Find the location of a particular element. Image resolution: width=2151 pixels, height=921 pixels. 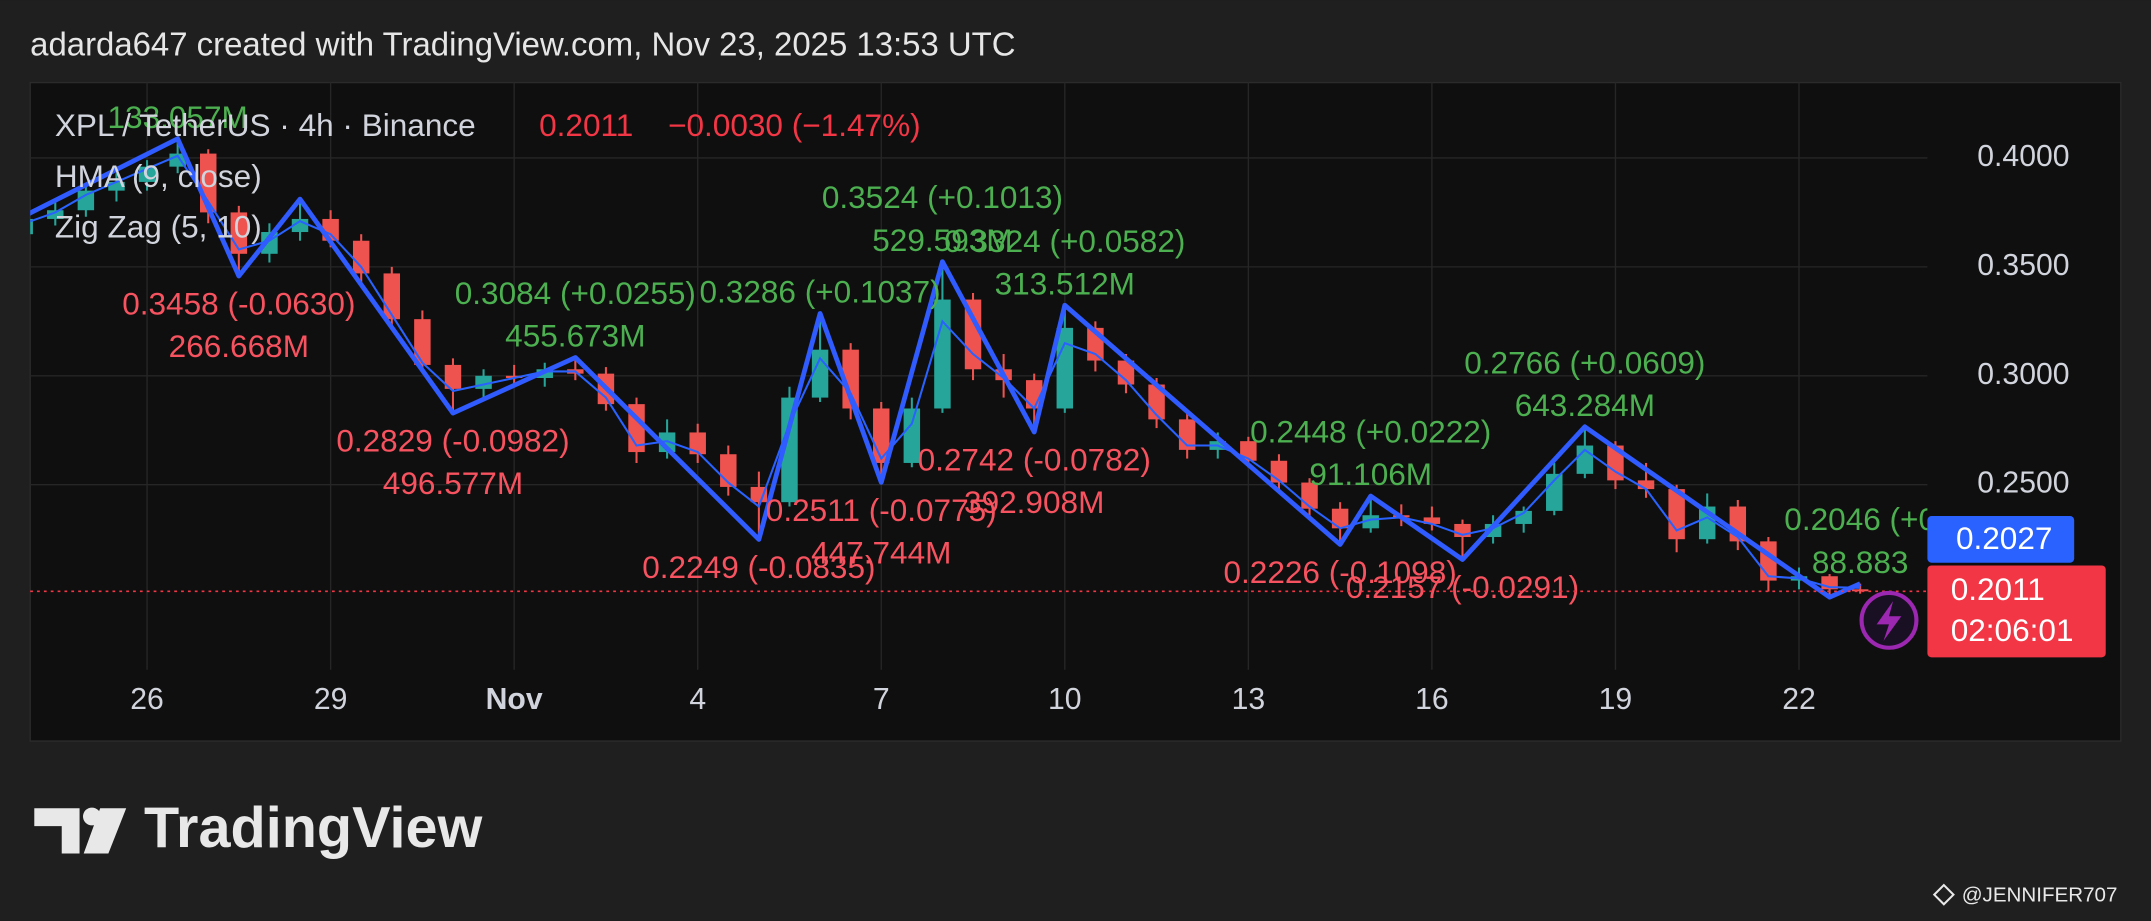

x-tick-label: 19 is located at coordinates (1616, 699).